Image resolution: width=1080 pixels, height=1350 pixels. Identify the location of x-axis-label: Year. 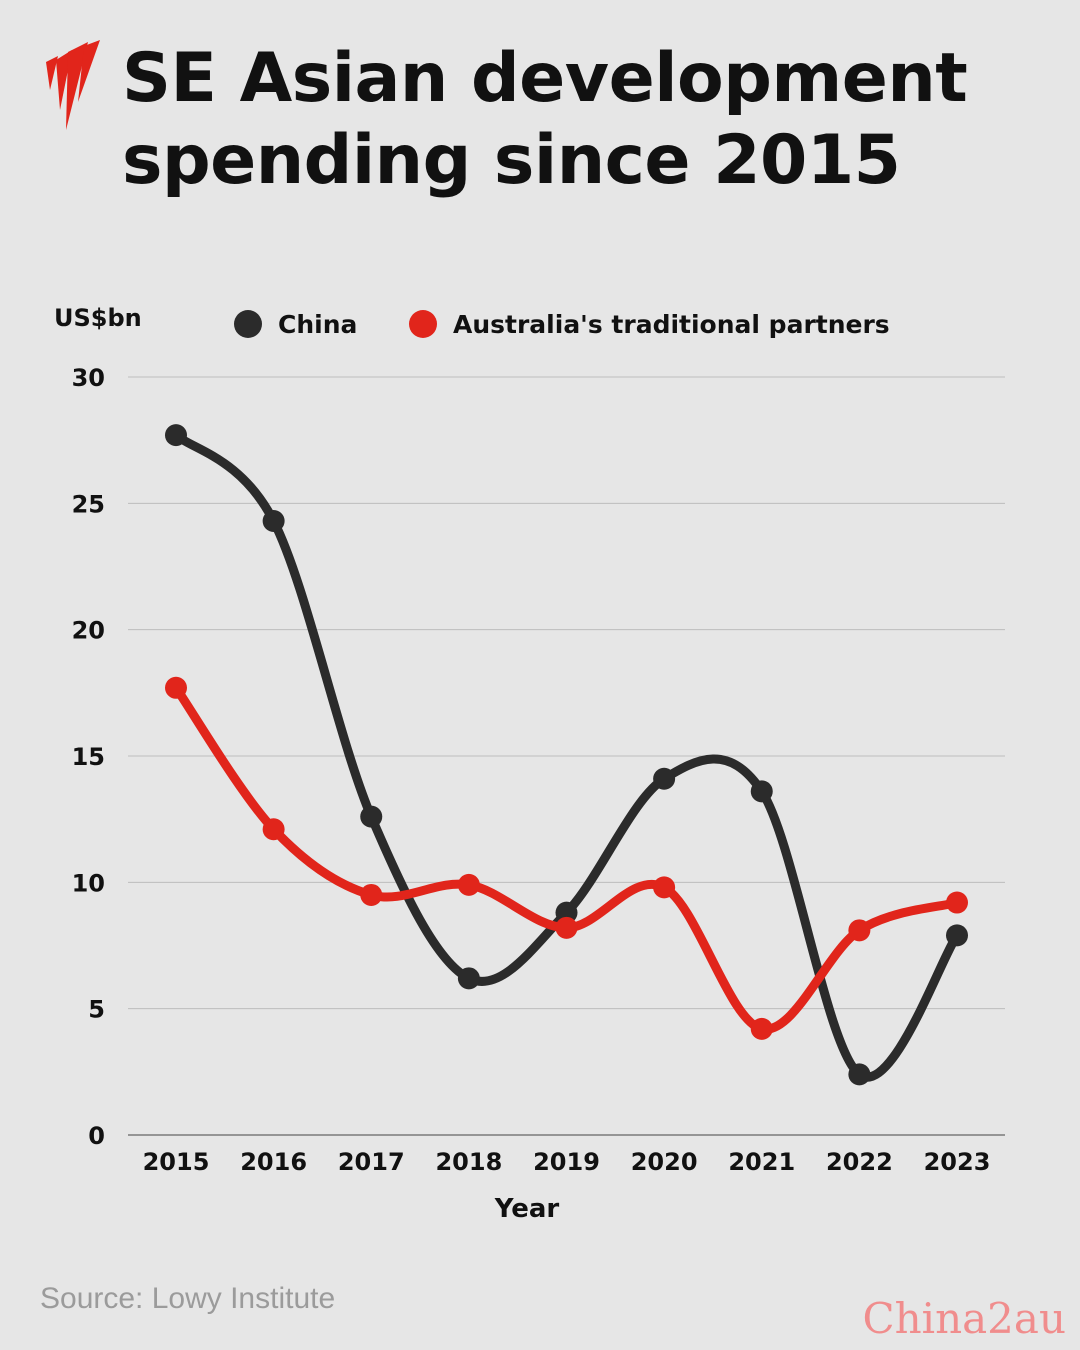
(527, 1209).